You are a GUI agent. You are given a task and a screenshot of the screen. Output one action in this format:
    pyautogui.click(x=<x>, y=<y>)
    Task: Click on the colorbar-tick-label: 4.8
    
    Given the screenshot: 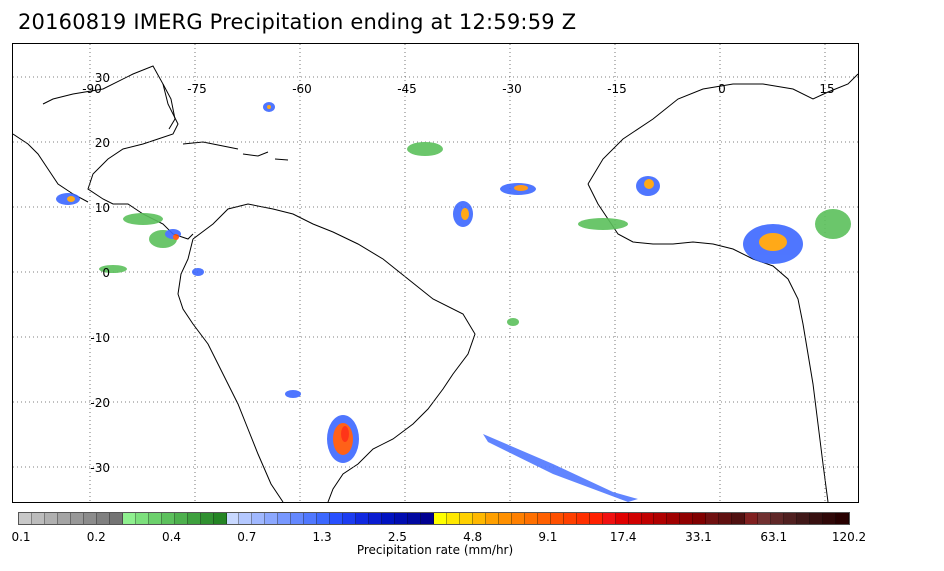 What is the action you would take?
    pyautogui.click(x=473, y=537)
    